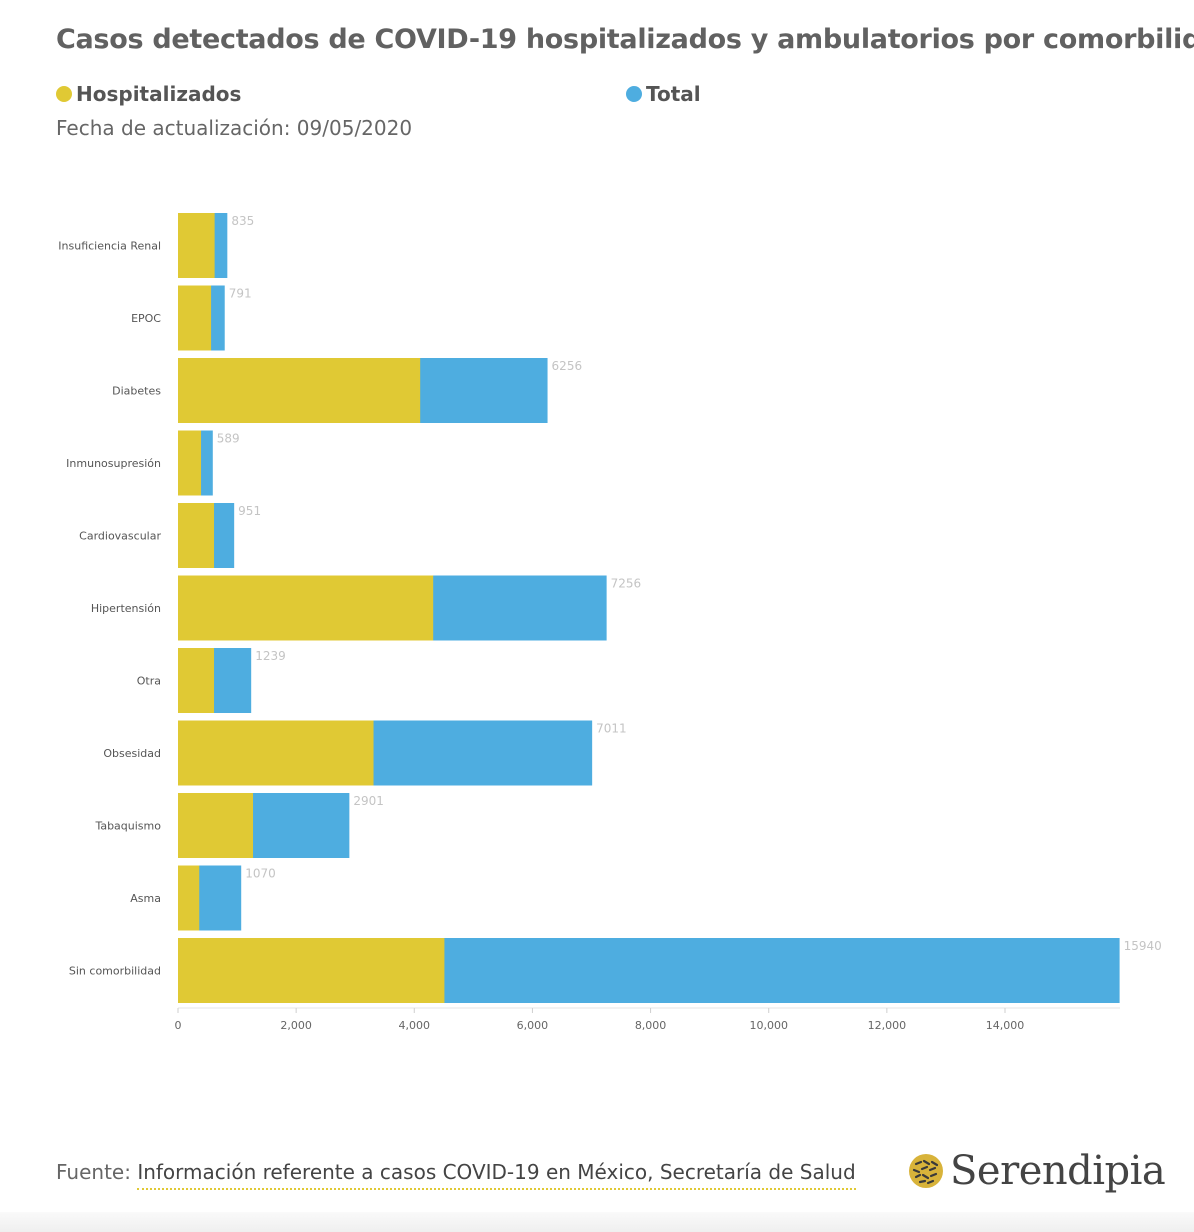 Image resolution: width=1194 pixels, height=1232 pixels. I want to click on category-label: Cardiovascular, so click(120, 536).